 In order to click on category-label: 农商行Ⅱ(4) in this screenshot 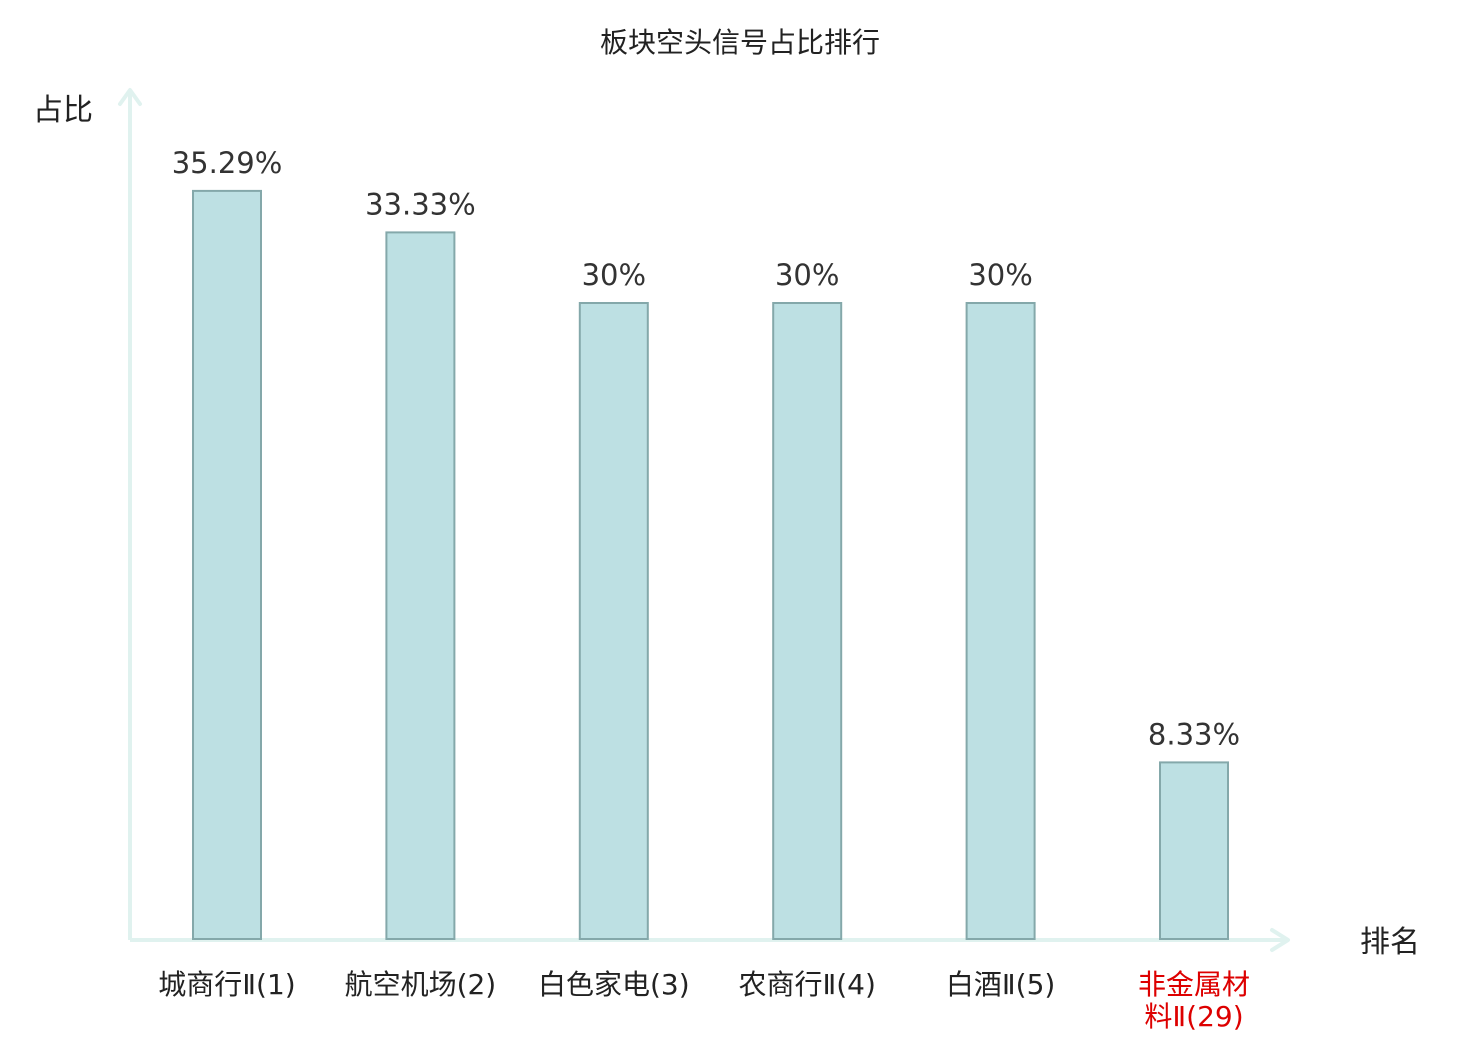, I will do `click(806, 984)`.